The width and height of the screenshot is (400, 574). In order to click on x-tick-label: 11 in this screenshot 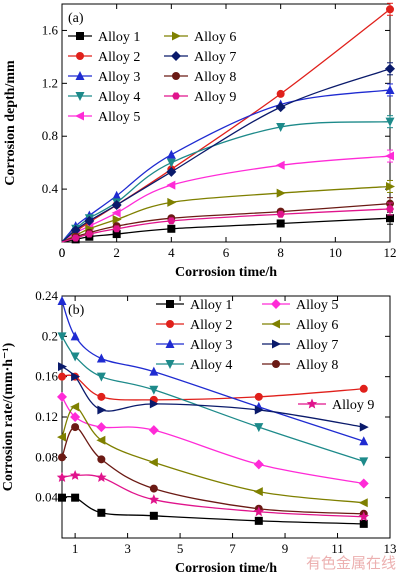, I will do `click(337, 548)`.